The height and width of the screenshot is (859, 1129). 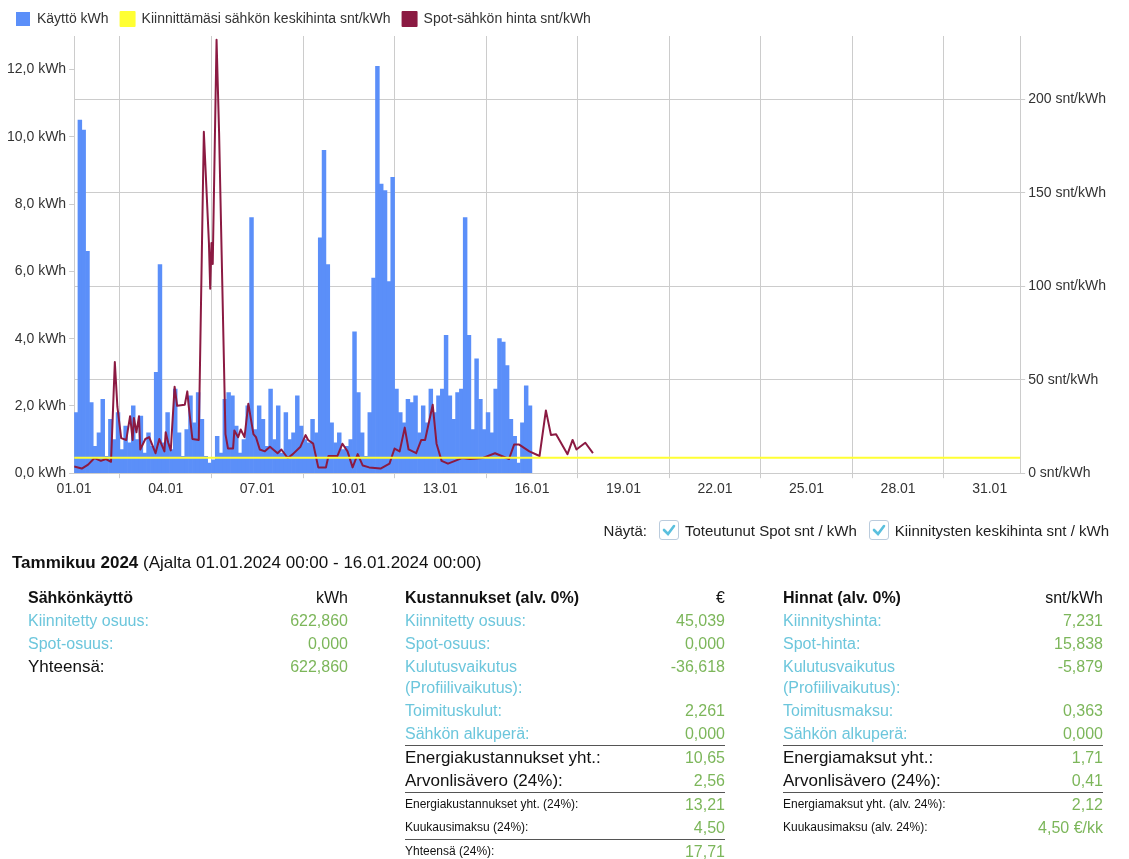 What do you see at coordinates (883, 804) in the screenshot?
I see `text: Energiamaksut yht. (alv. 24%):` at bounding box center [883, 804].